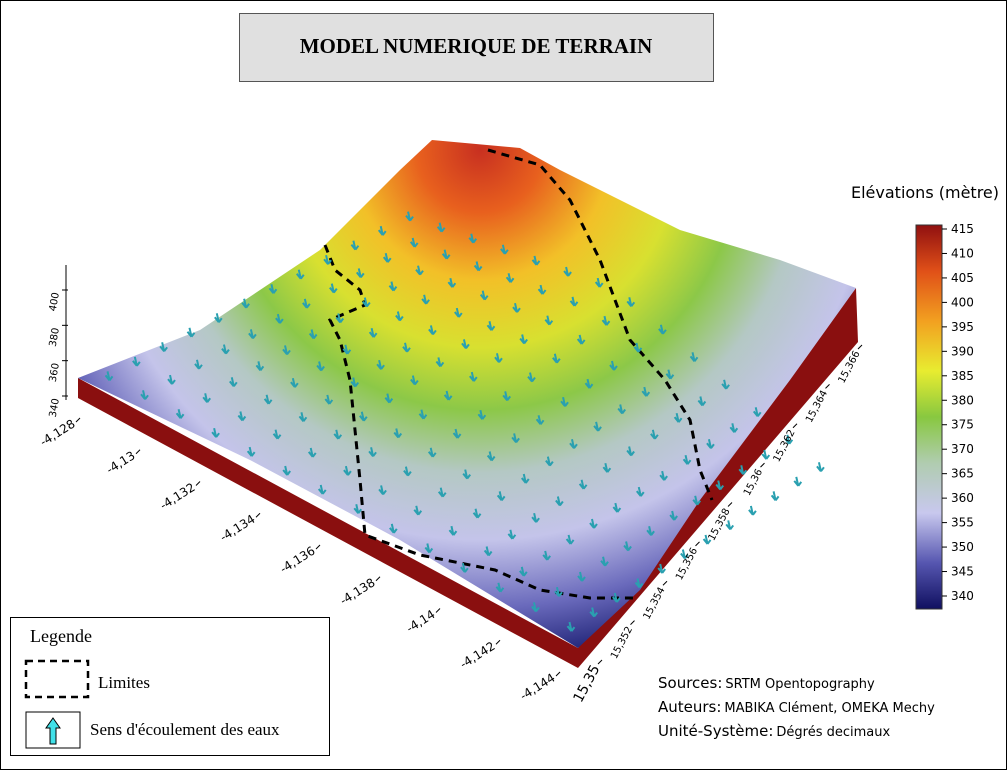  I want to click on z-tick-label: 400, so click(55, 302).